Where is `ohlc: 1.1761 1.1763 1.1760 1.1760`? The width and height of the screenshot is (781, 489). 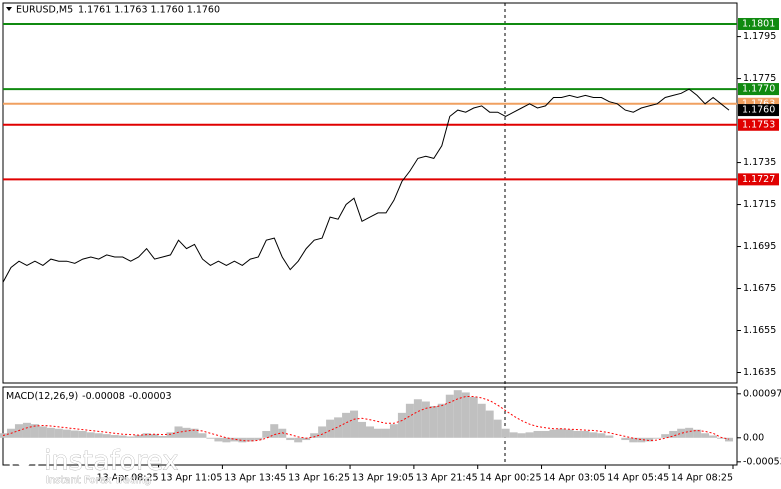 ohlc: 1.1761 1.1763 1.1760 1.1760 is located at coordinates (149, 10).